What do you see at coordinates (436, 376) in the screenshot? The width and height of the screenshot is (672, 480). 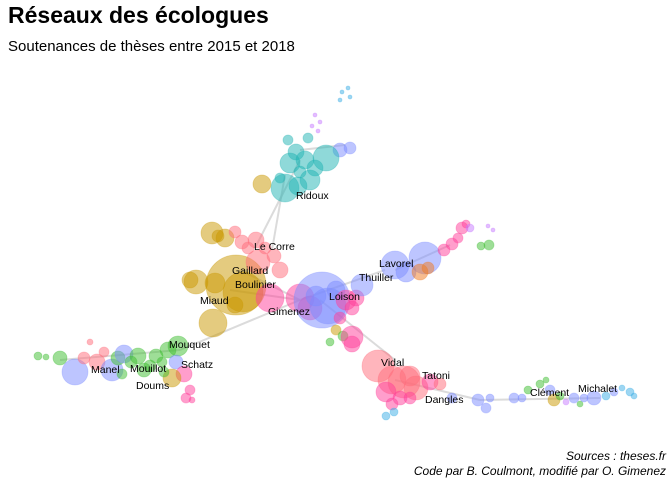 I see `label-tatoni: Tatoni` at bounding box center [436, 376].